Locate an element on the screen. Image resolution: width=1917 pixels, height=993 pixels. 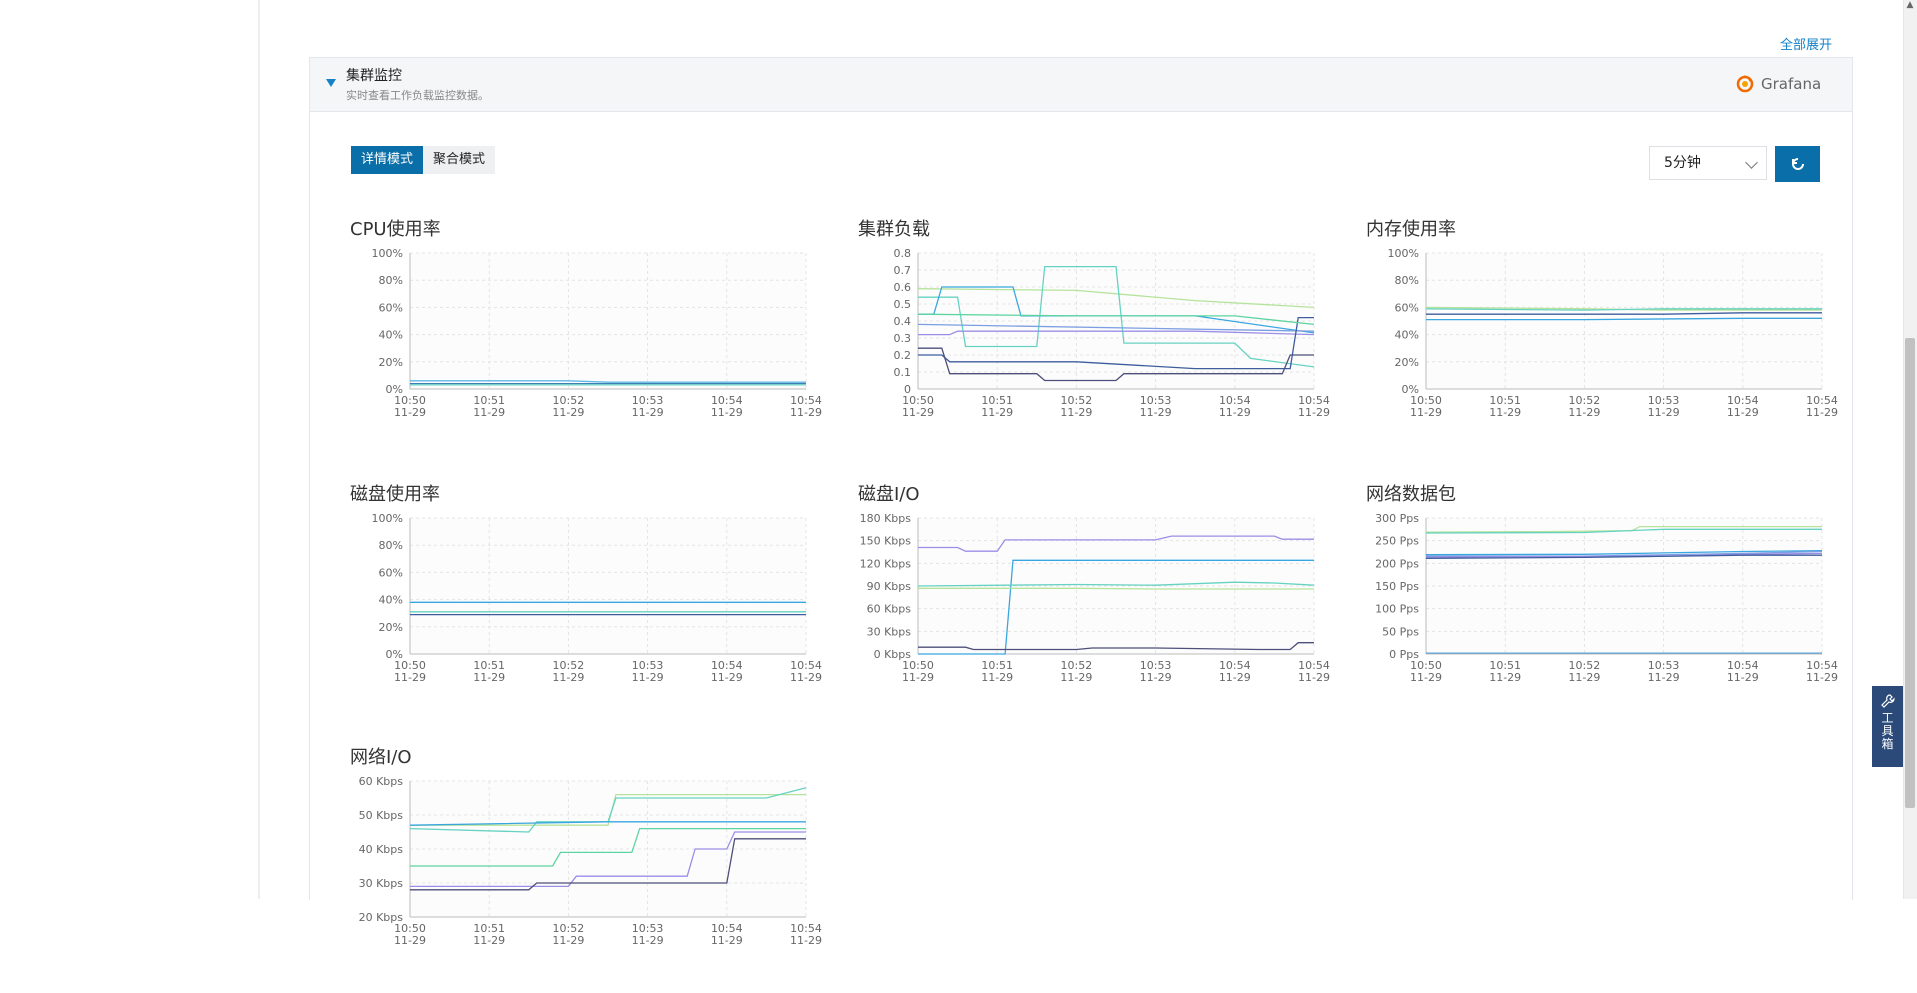
aggregate-mode-button: 聚合模式 is located at coordinates (459, 160).